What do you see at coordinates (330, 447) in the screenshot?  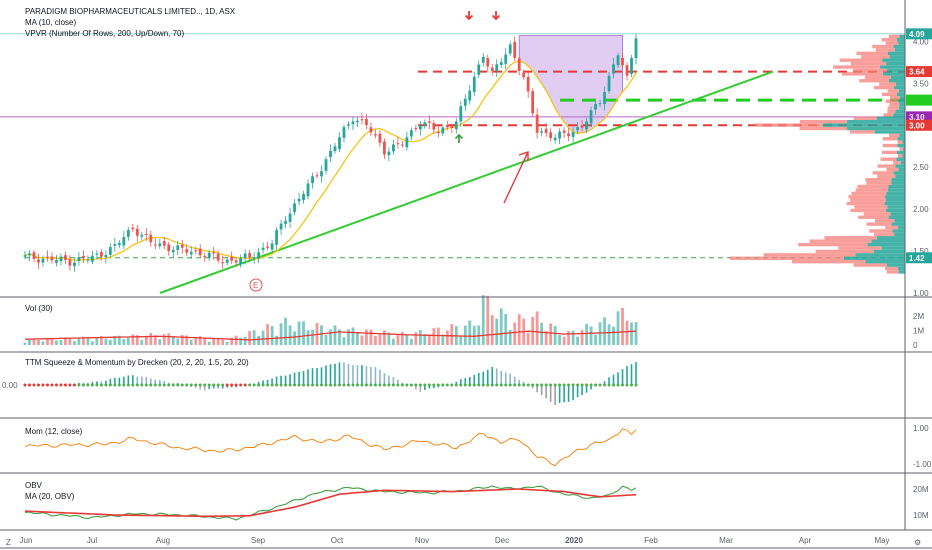 I see `momentum-pane` at bounding box center [330, 447].